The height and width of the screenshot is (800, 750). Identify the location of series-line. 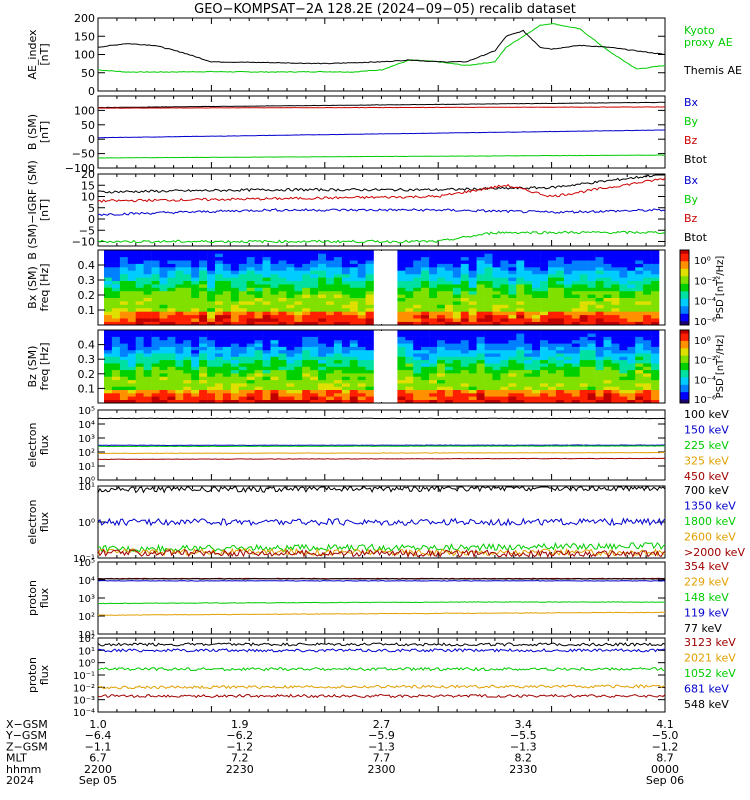
(382, 446).